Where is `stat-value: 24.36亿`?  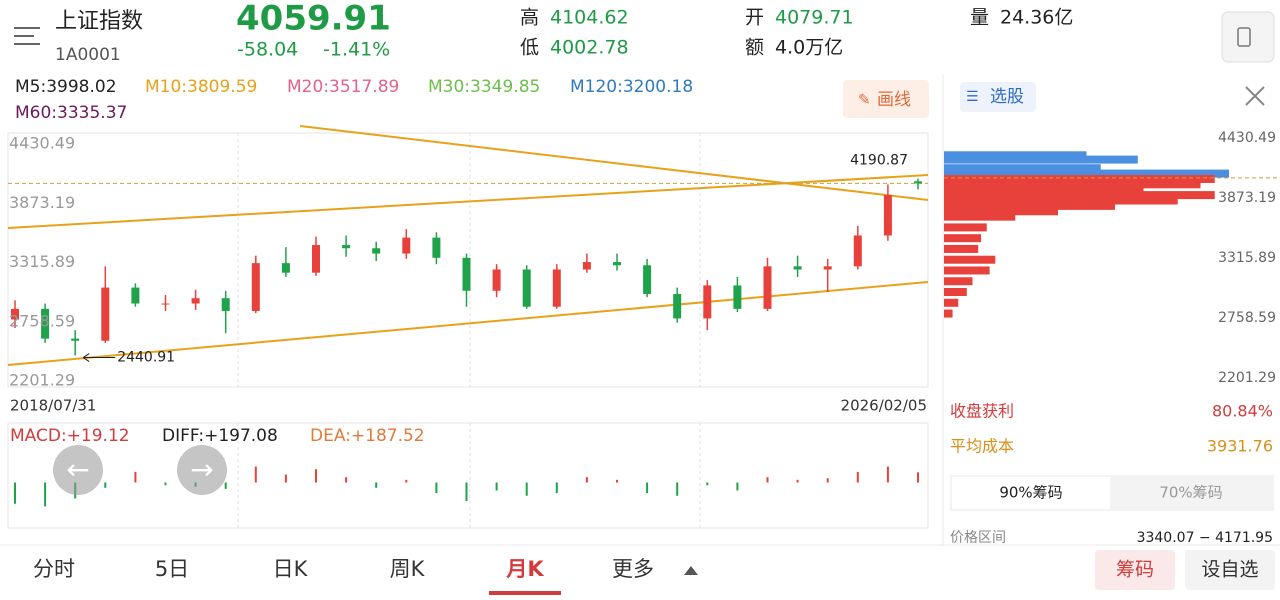
stat-value: 24.36亿 is located at coordinates (1036, 18).